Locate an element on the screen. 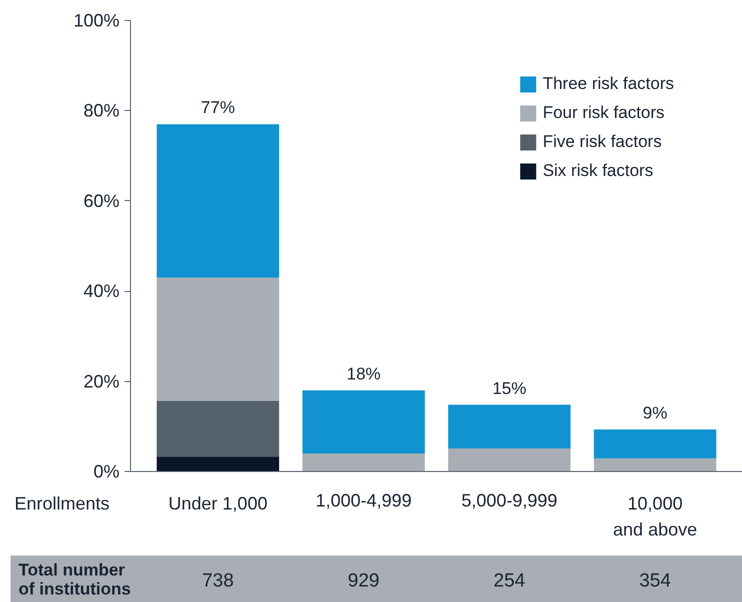  y-tick-label: 60% is located at coordinates (101, 200).